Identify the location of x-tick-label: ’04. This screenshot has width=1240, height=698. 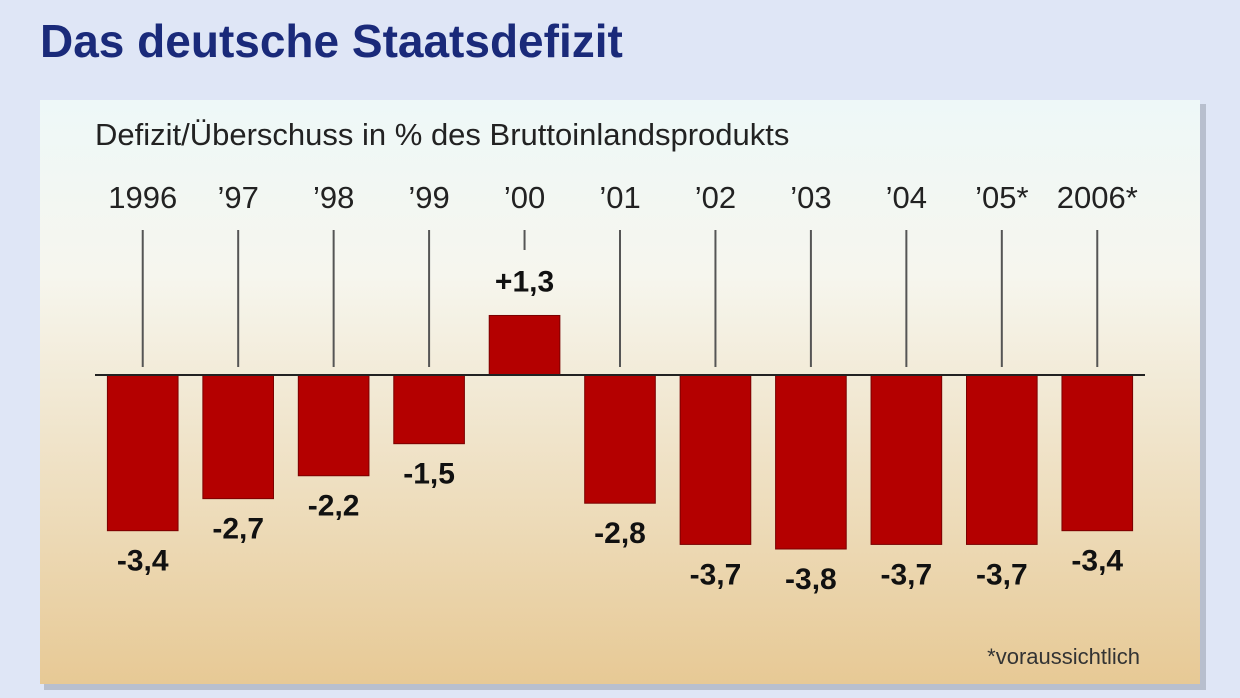
(906, 197).